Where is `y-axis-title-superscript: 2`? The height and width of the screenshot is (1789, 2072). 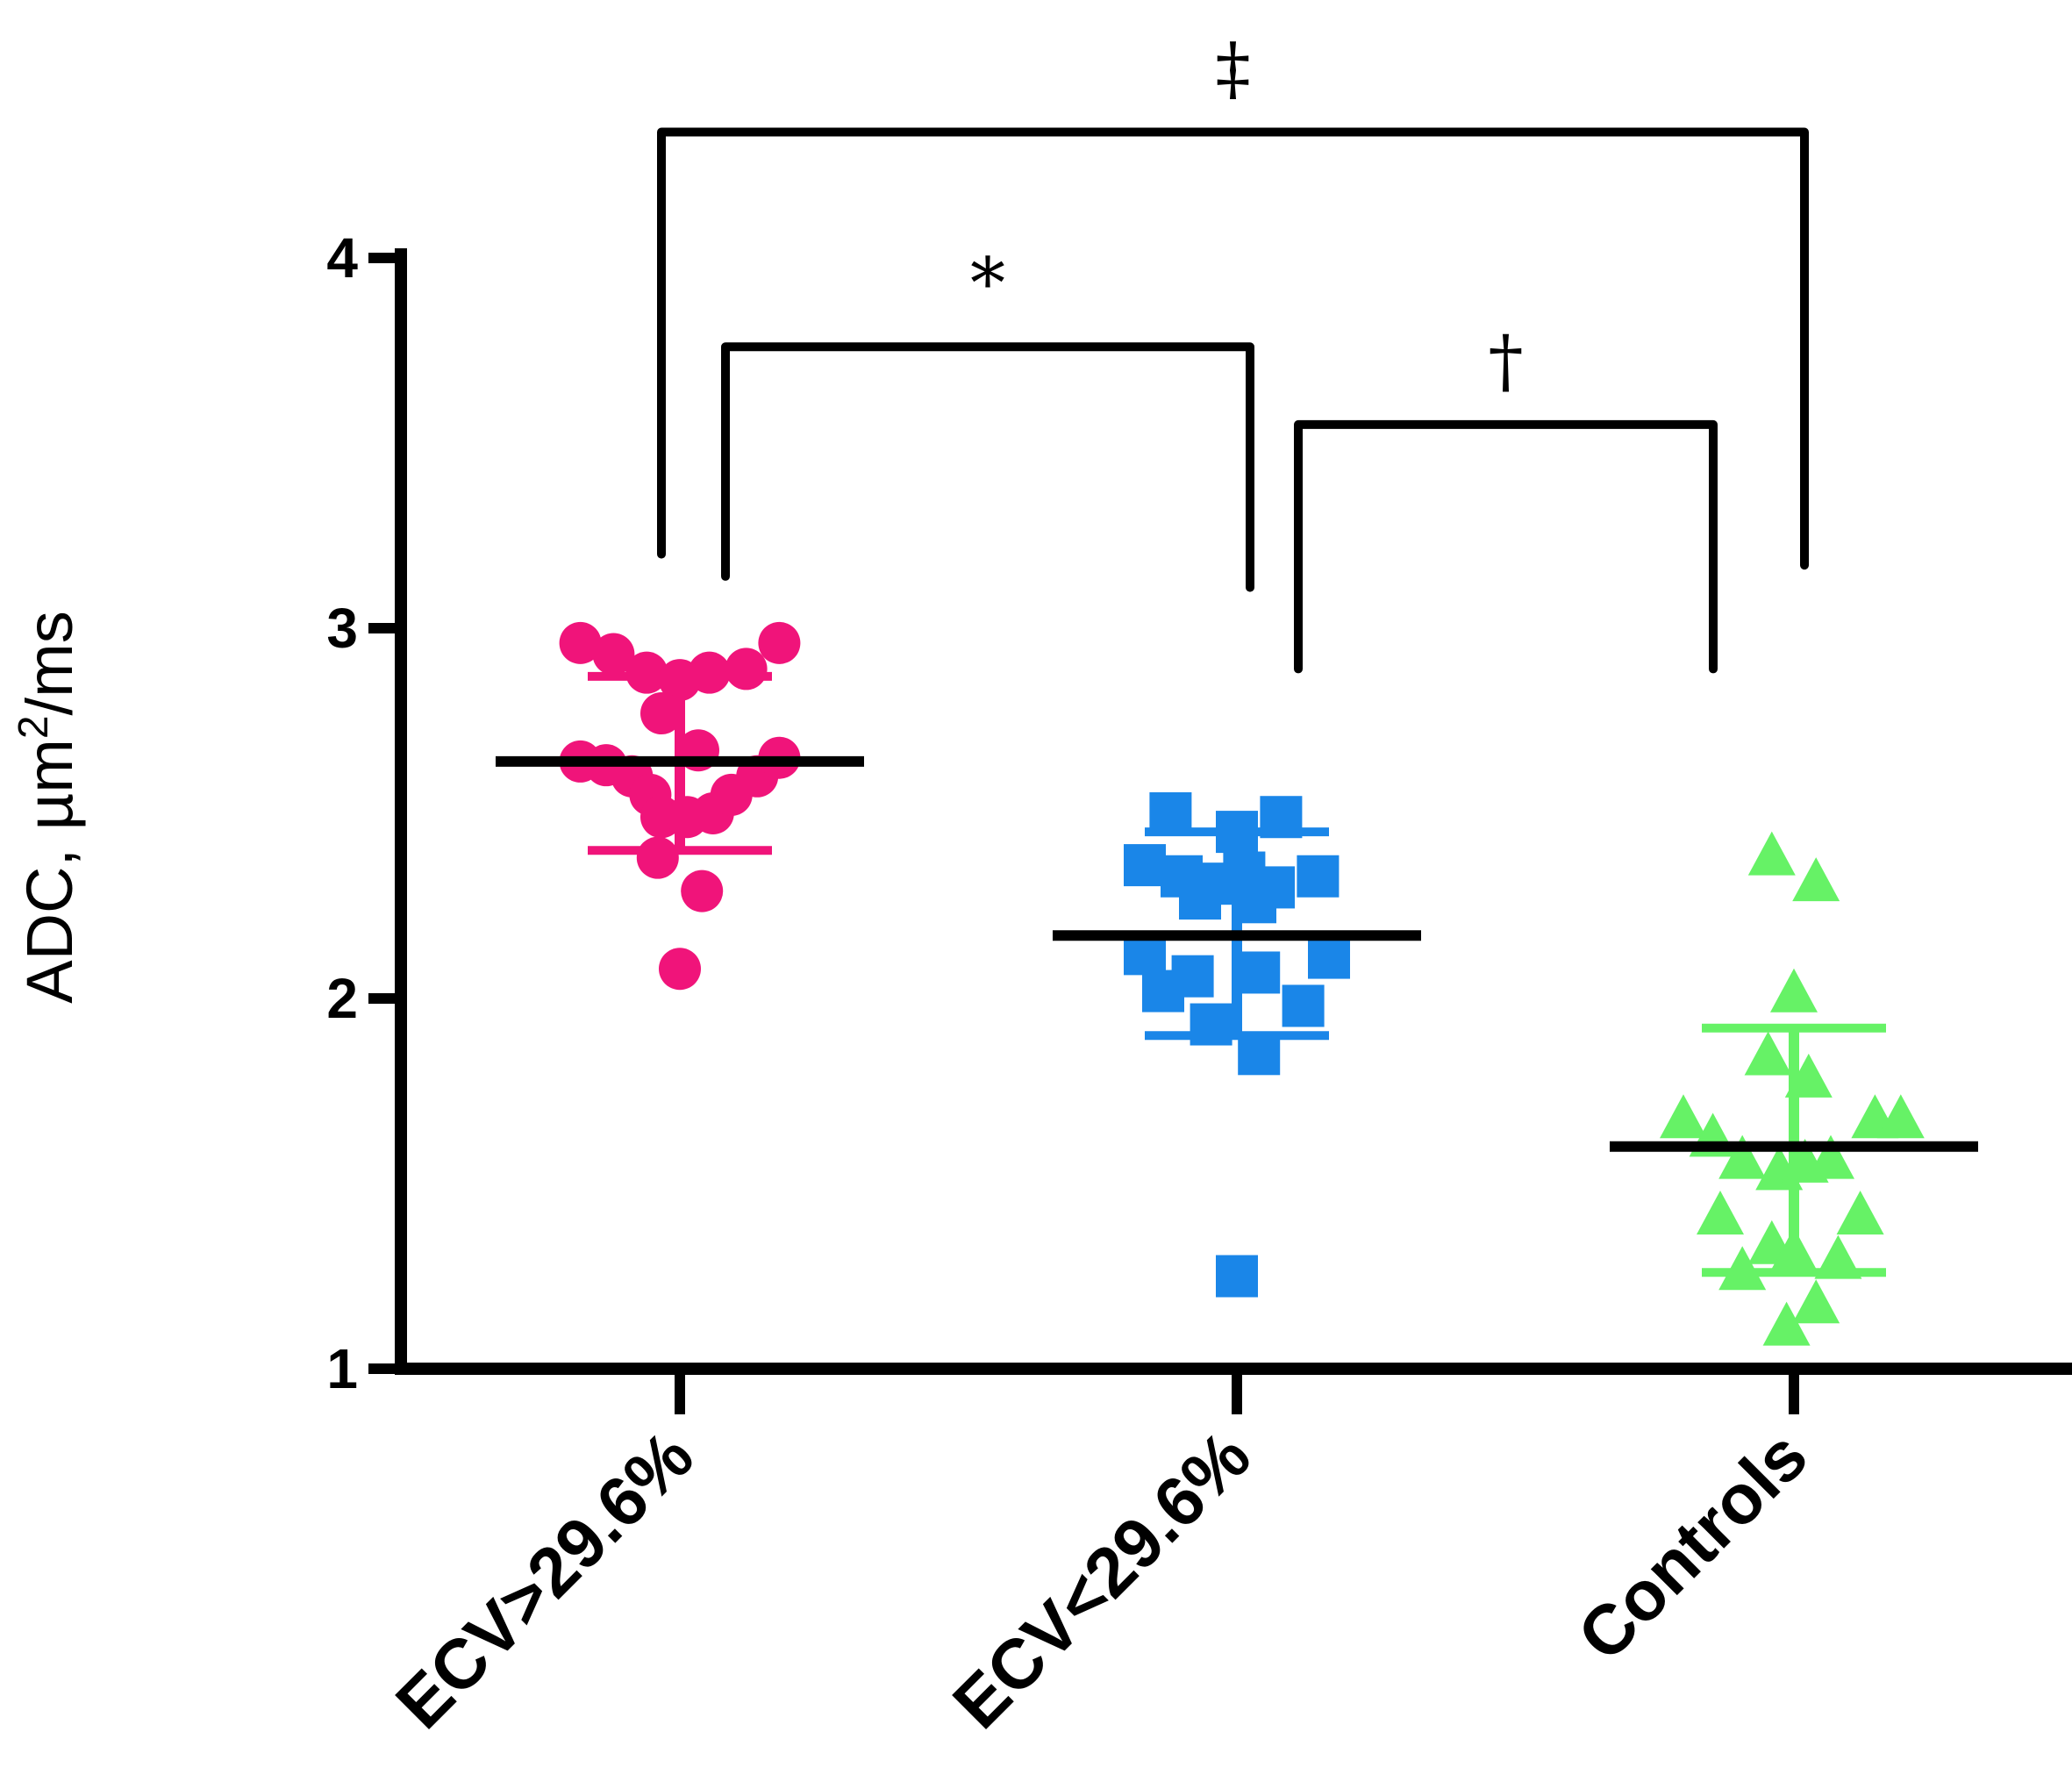
y-axis-title-superscript: 2 is located at coordinates (34, 727).